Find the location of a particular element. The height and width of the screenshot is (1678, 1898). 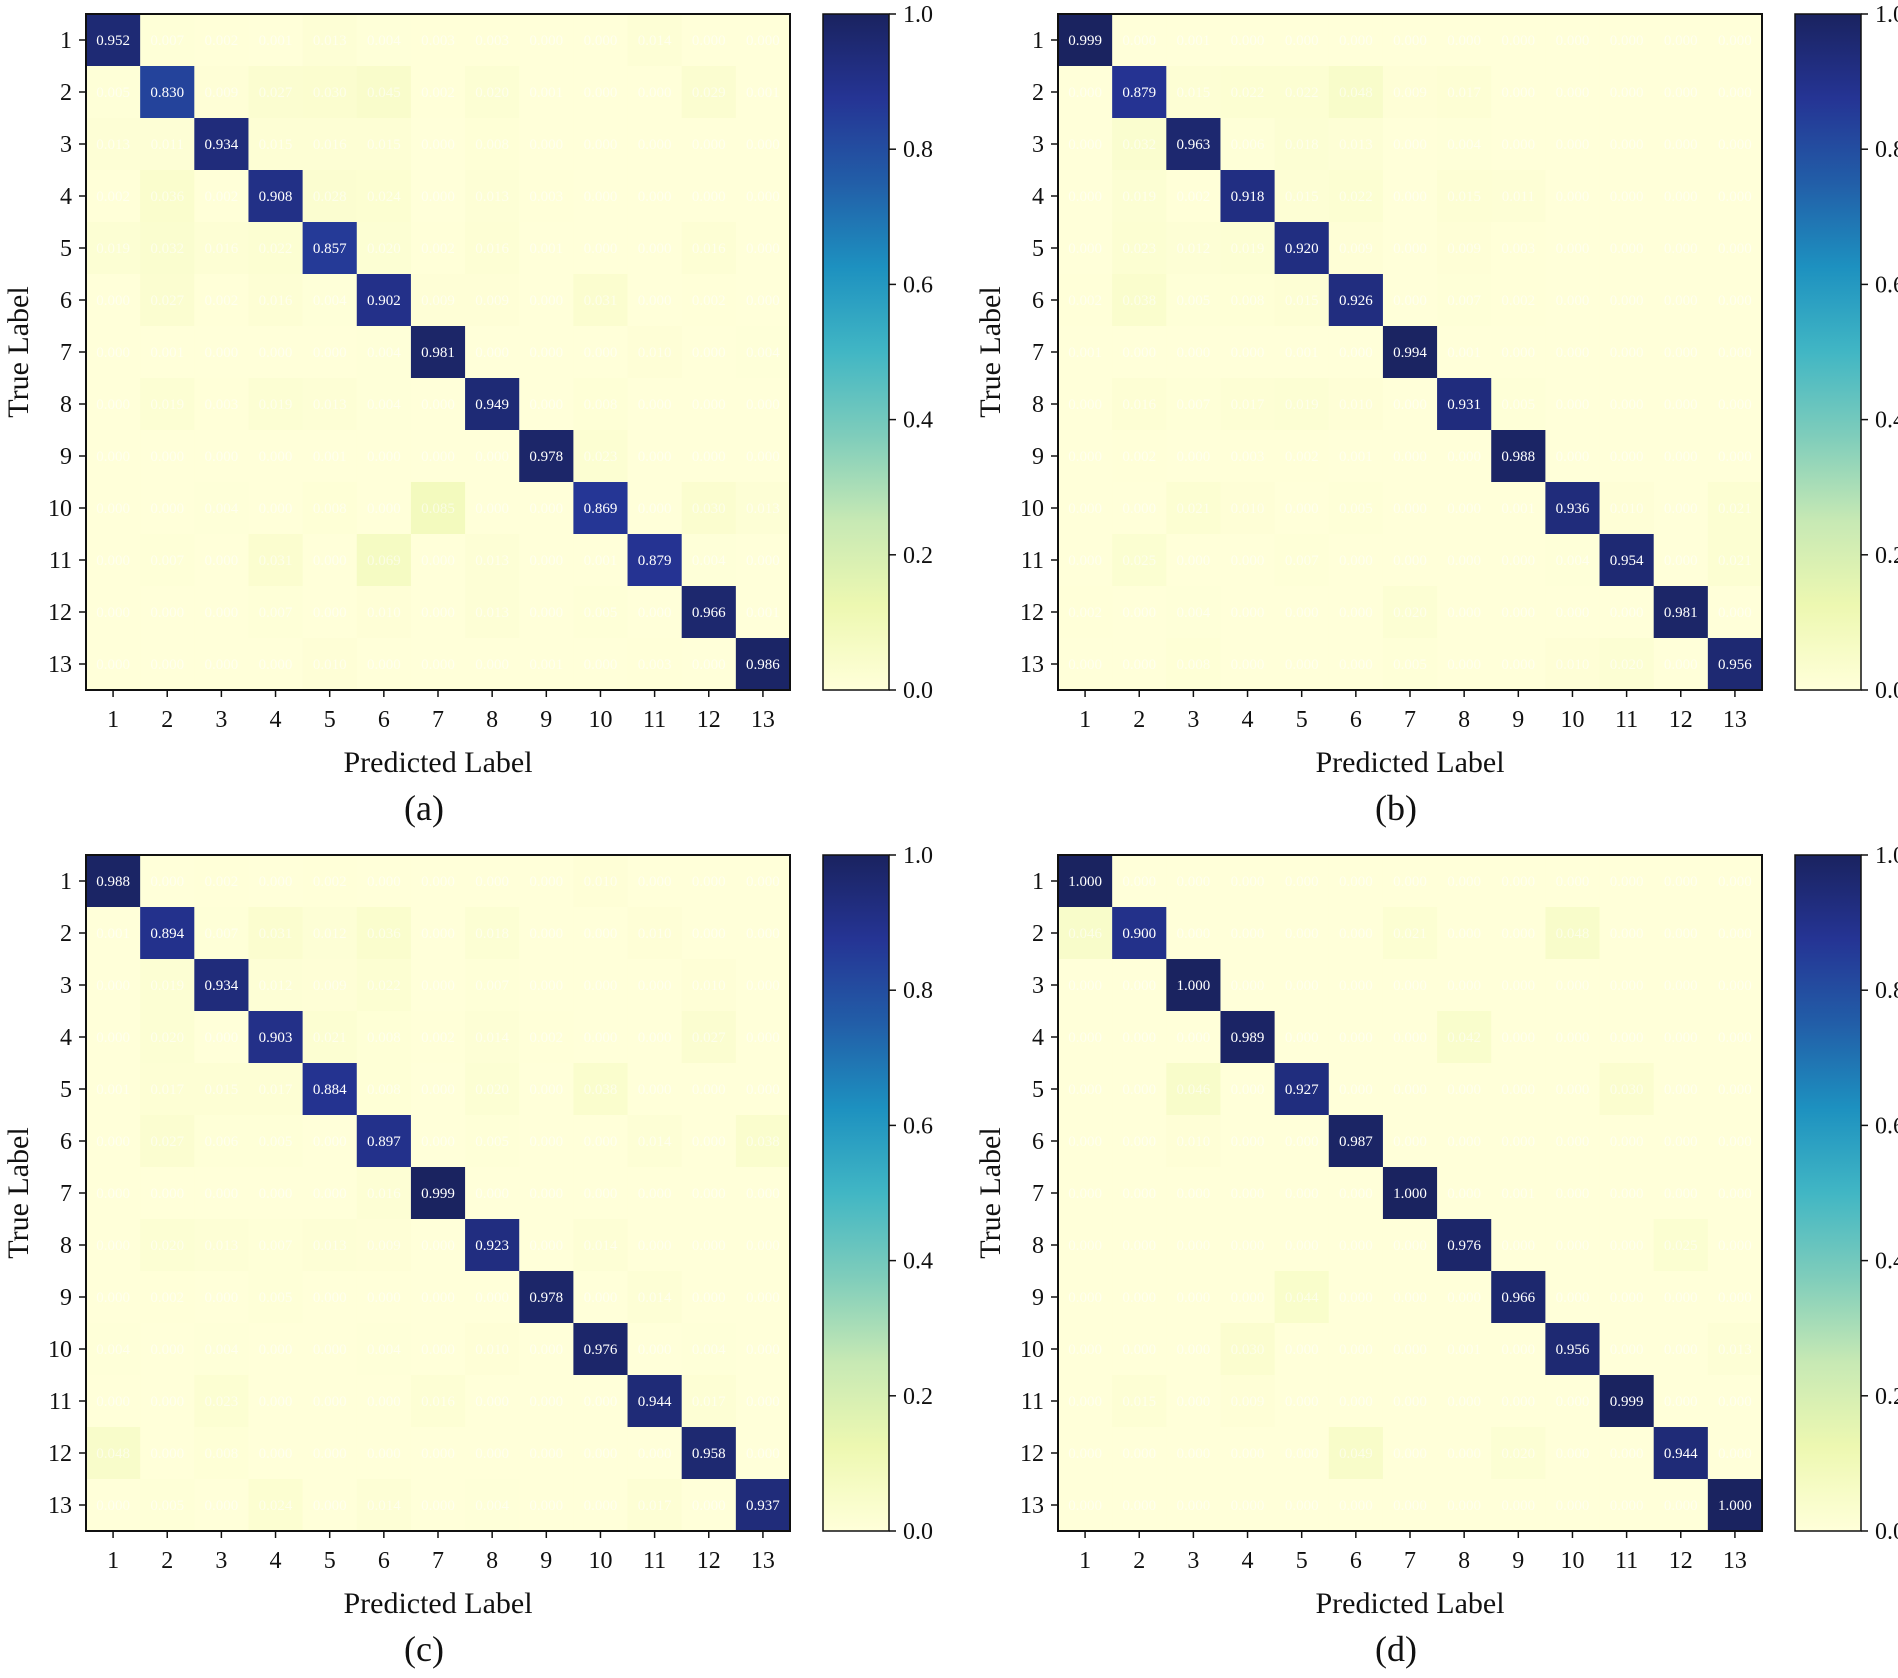

cell-value-label: 0.013 is located at coordinates (330, 1246).